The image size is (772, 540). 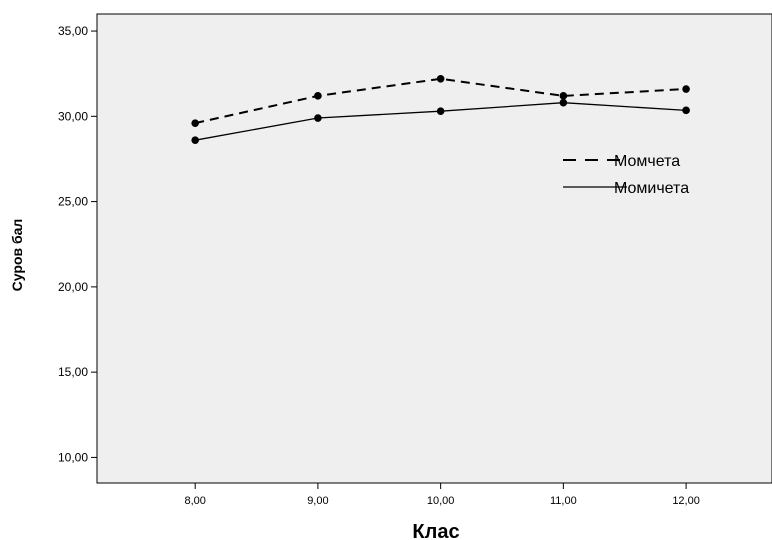 What do you see at coordinates (17, 255) in the screenshot?
I see `y-axis-title: Суров бал` at bounding box center [17, 255].